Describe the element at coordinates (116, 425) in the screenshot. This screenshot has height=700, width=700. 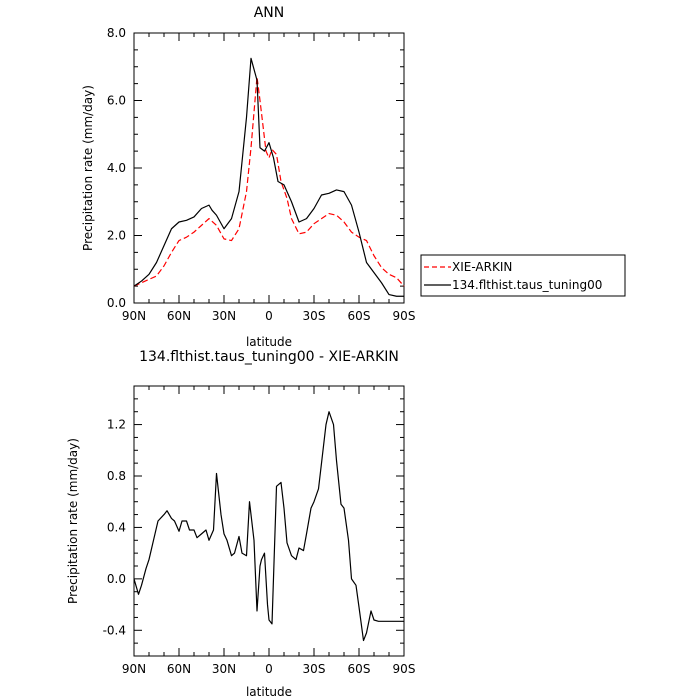
I see `bottom-y-tick-label: 1.2` at that location.